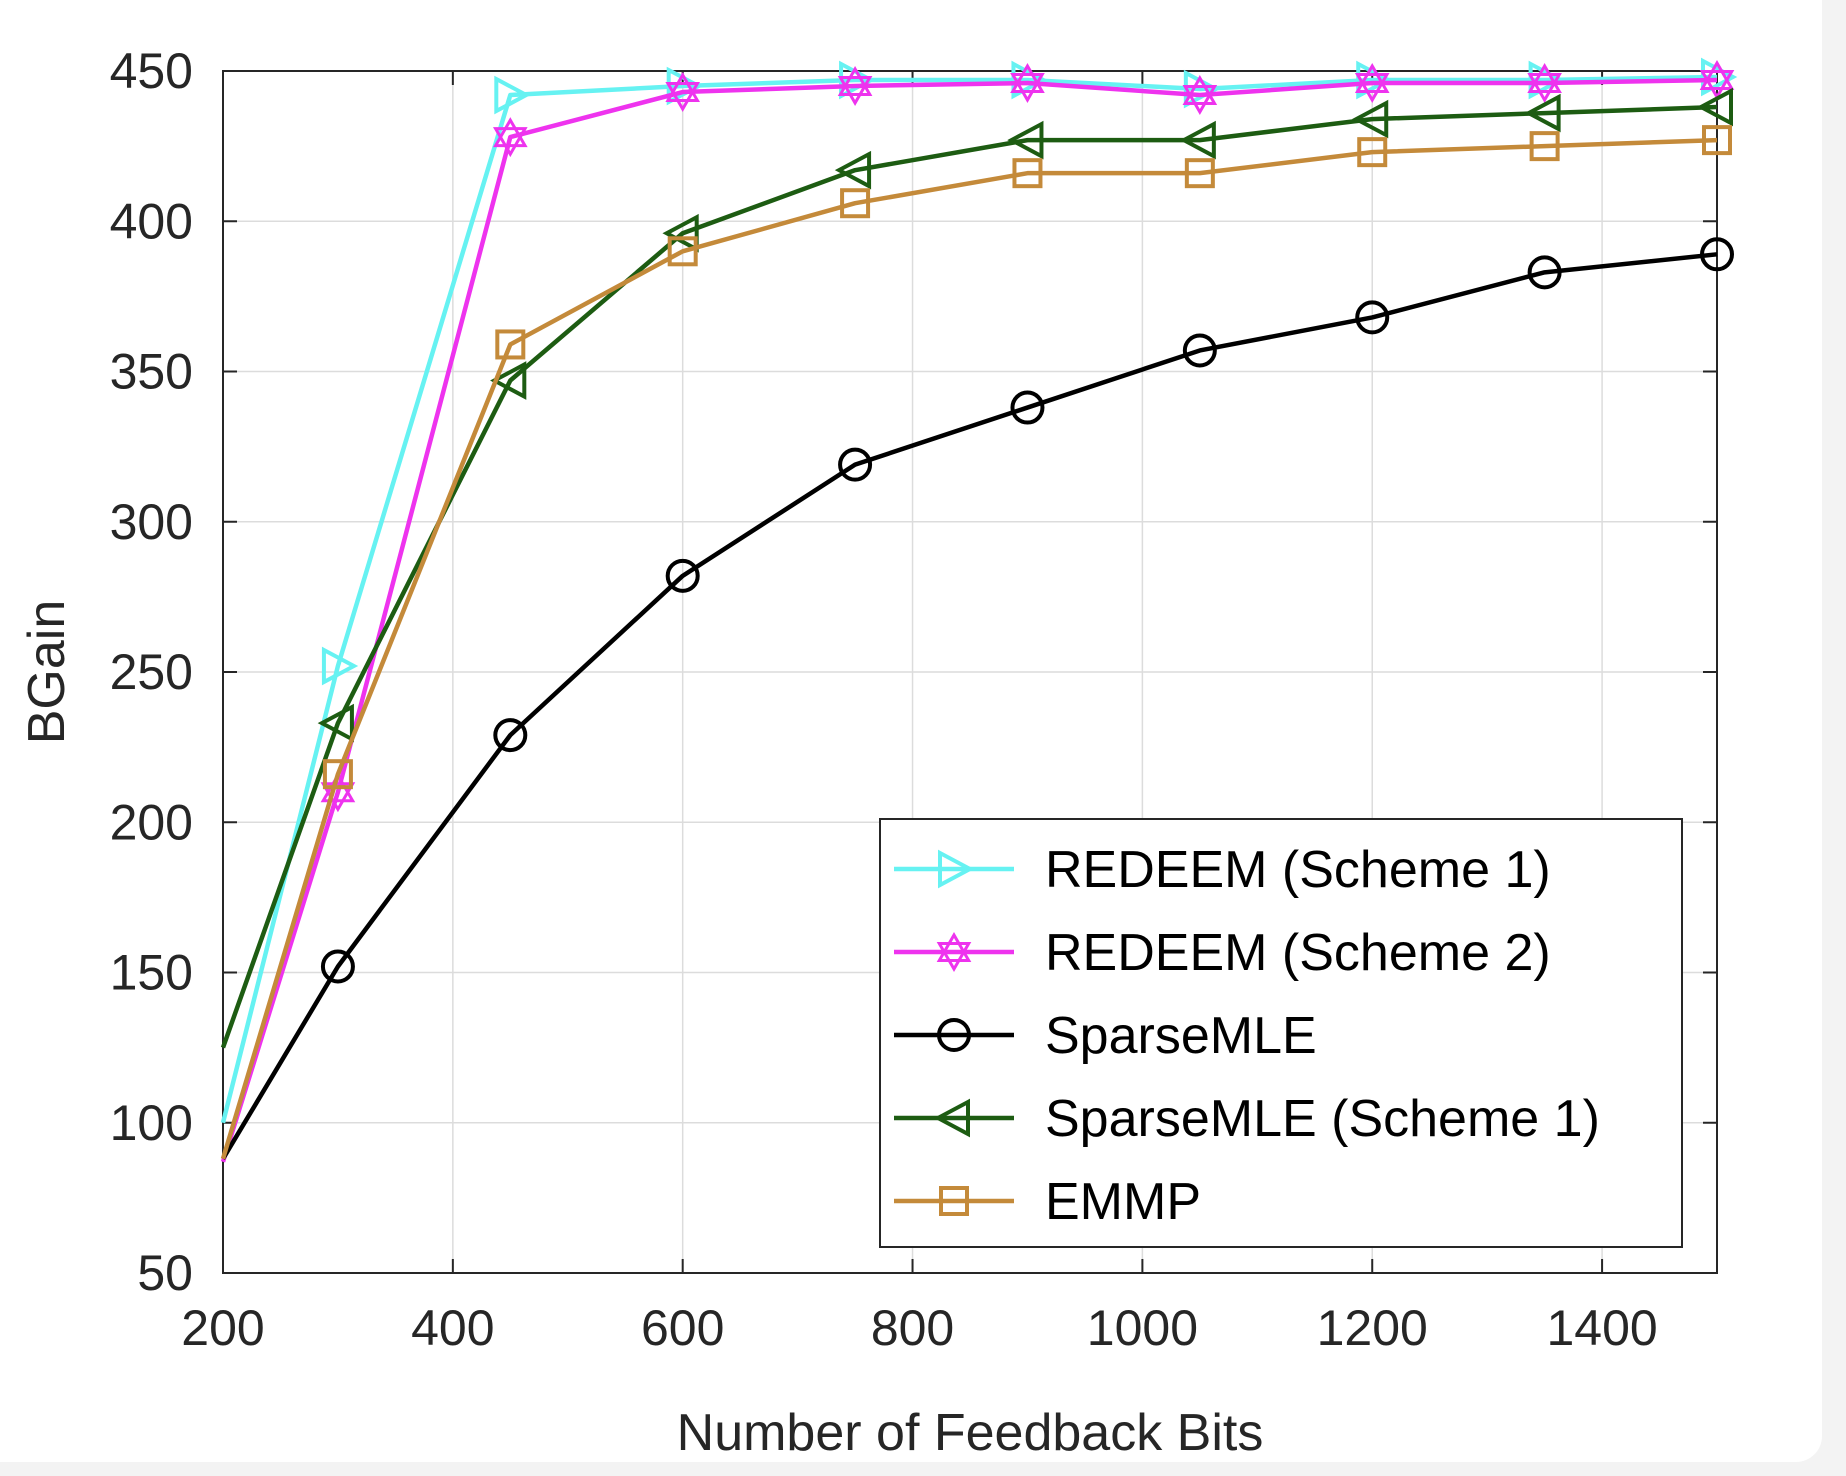 The height and width of the screenshot is (1476, 1846). I want to click on legend-label: SparseMLE (Scheme 1), so click(1322, 1119).